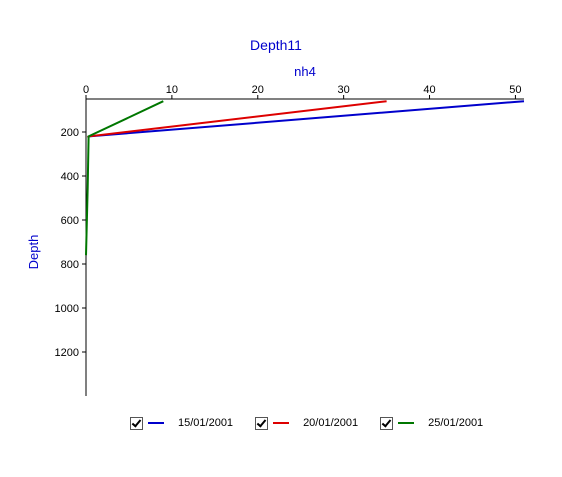 The height and width of the screenshot is (477, 562). I want to click on y-tick-label: 200, so click(70, 133).